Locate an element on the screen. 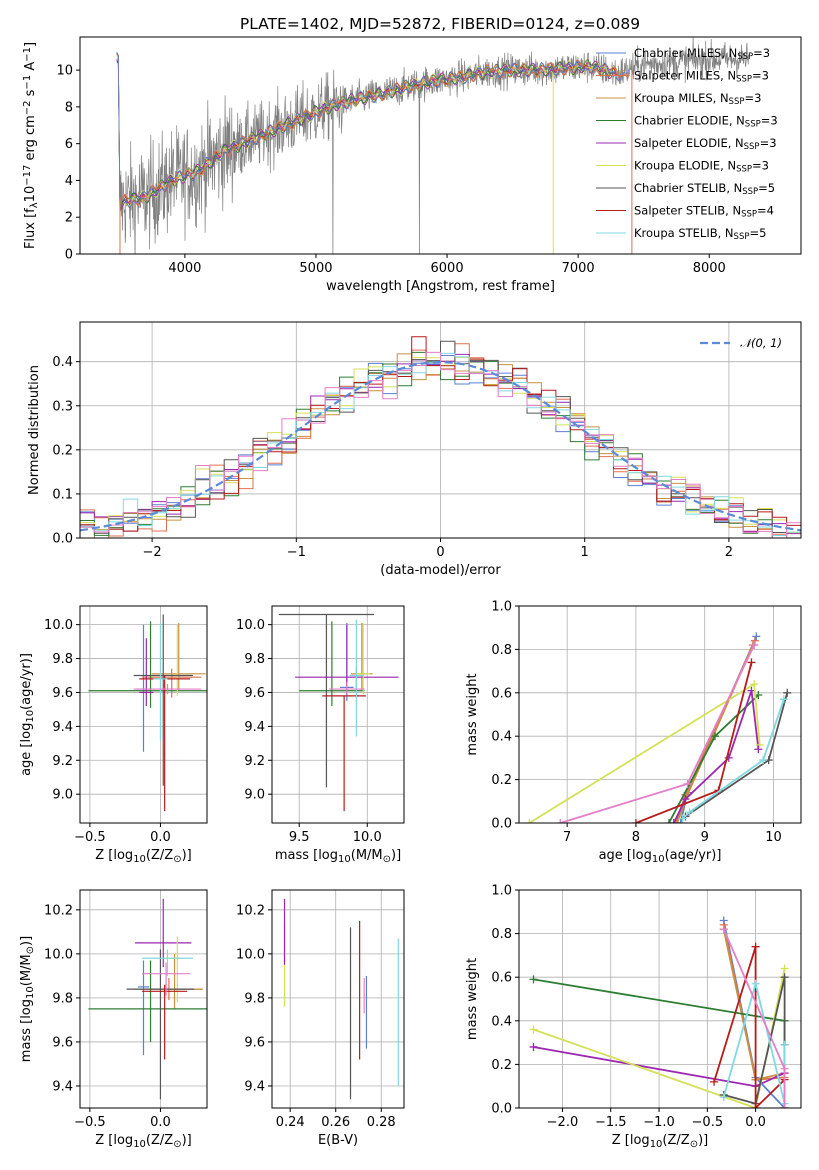 The image size is (819, 1170). model-line-salpeter-miles is located at coordinates (373, 130).